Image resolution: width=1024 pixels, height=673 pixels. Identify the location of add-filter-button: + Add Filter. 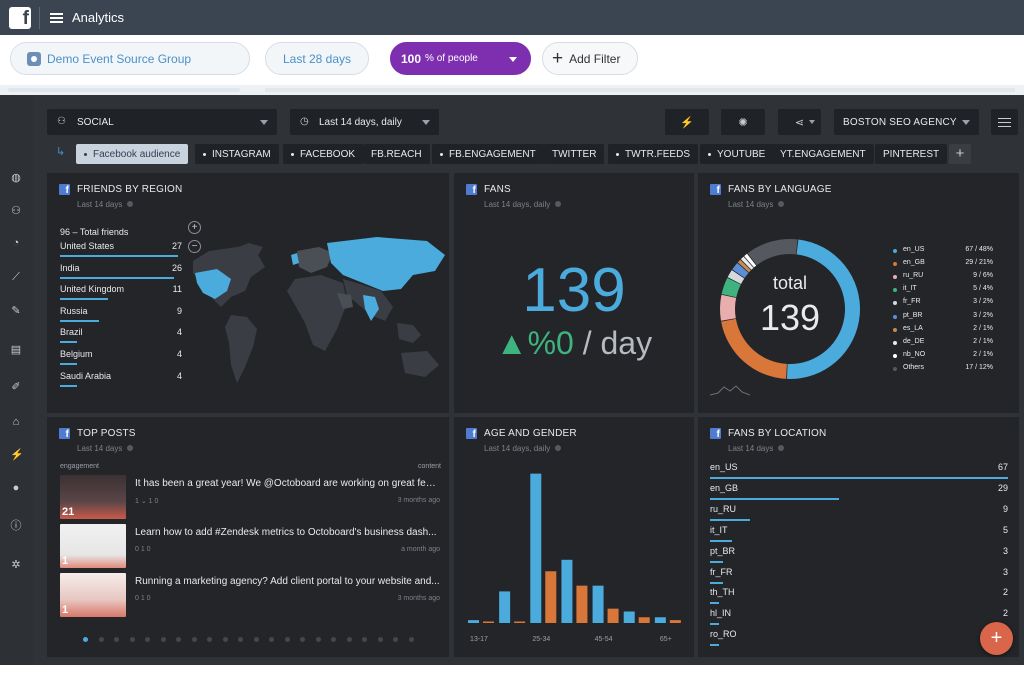
(590, 58).